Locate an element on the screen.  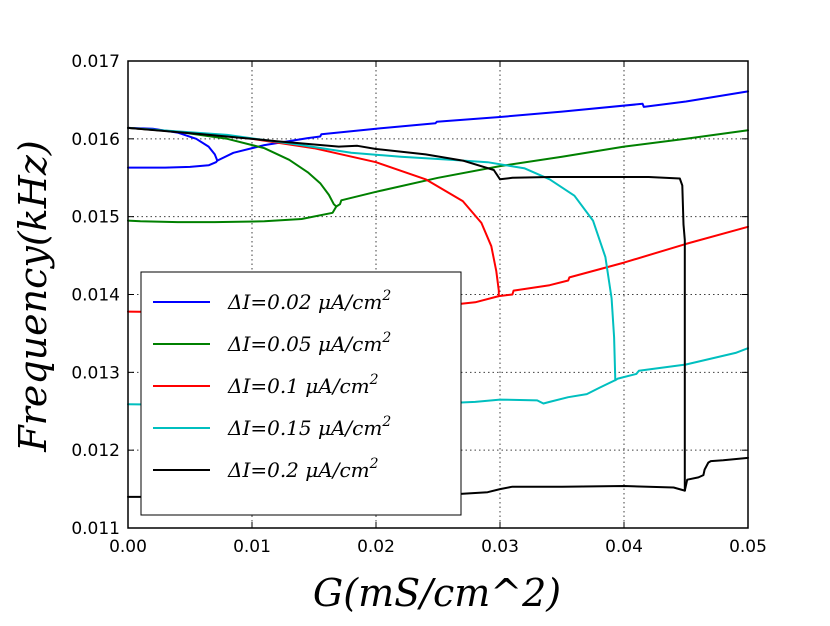
x-tick-label: 0.03 is located at coordinates (500, 547).